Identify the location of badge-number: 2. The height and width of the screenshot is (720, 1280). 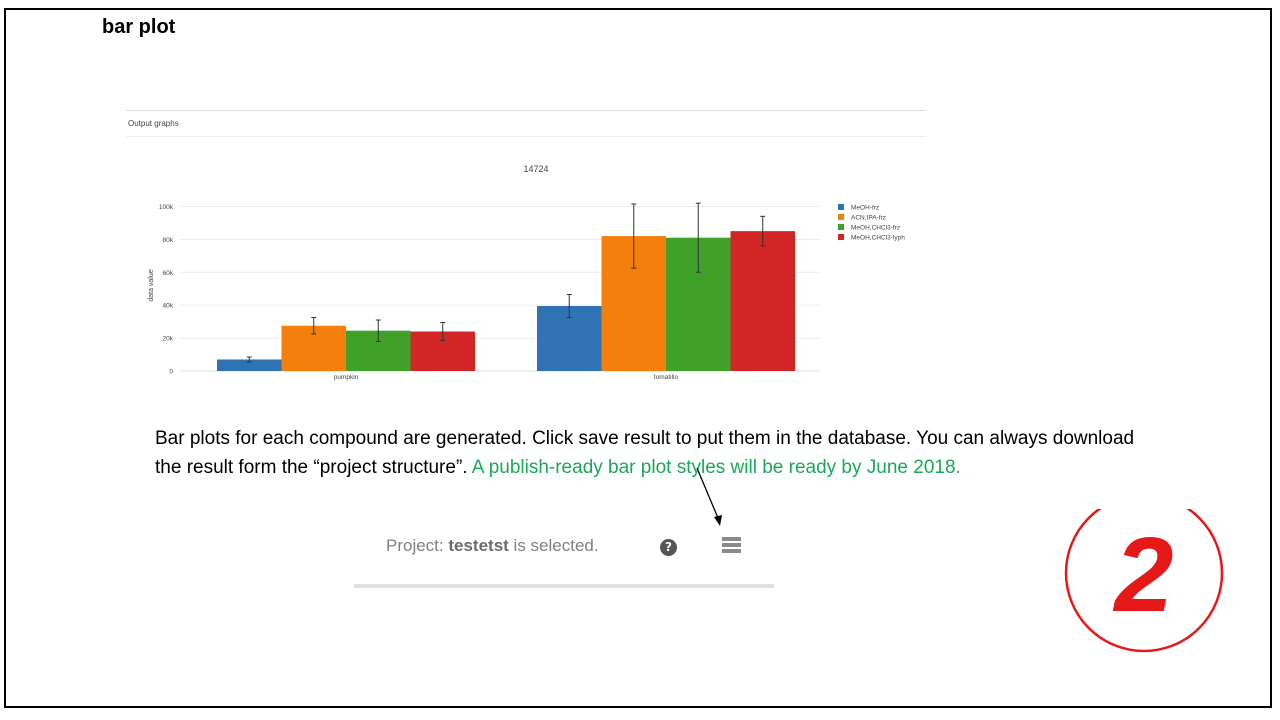
(1143, 575).